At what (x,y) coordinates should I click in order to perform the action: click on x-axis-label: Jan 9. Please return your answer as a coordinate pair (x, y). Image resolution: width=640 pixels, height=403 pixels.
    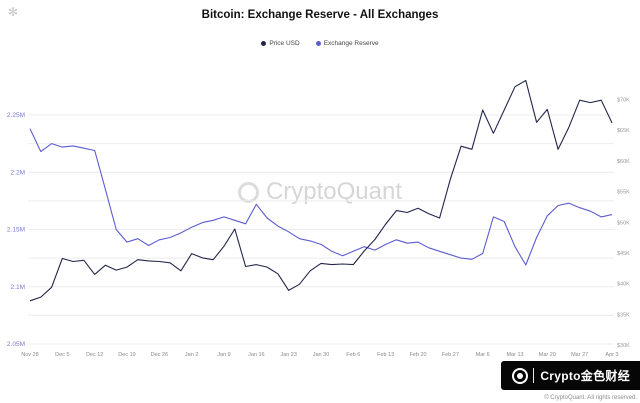
    Looking at the image, I should click on (223, 355).